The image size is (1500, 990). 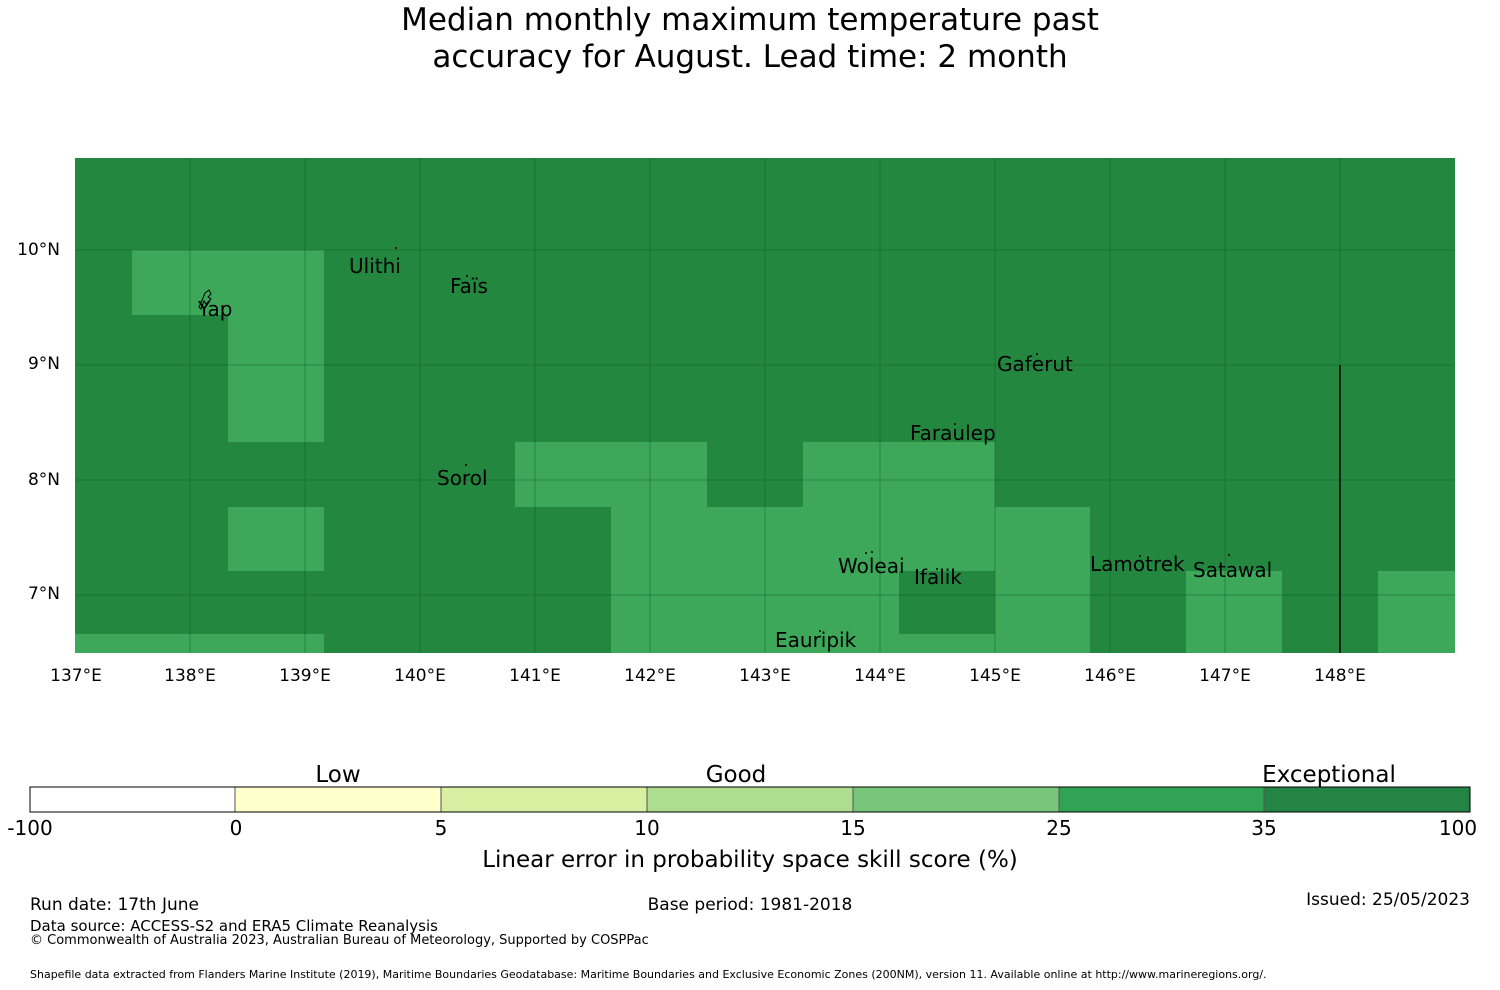 What do you see at coordinates (736, 775) in the screenshot?
I see `colorbar-category-good: Good` at bounding box center [736, 775].